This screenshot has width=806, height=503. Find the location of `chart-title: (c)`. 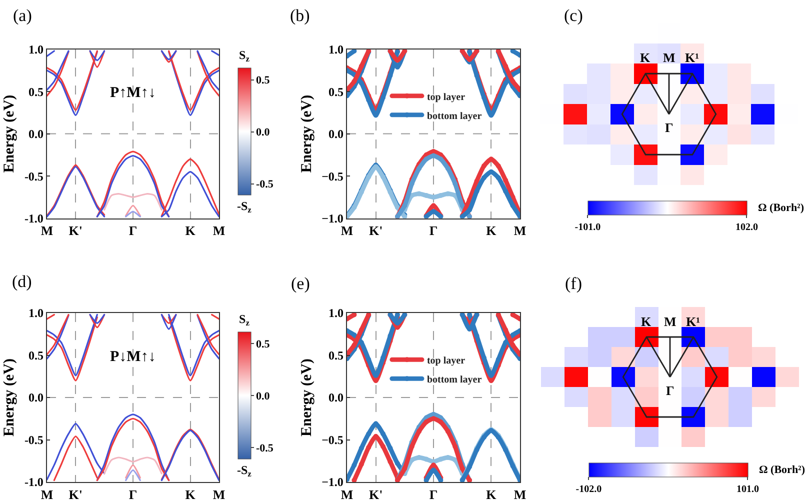

chart-title: (c) is located at coordinates (573, 15).